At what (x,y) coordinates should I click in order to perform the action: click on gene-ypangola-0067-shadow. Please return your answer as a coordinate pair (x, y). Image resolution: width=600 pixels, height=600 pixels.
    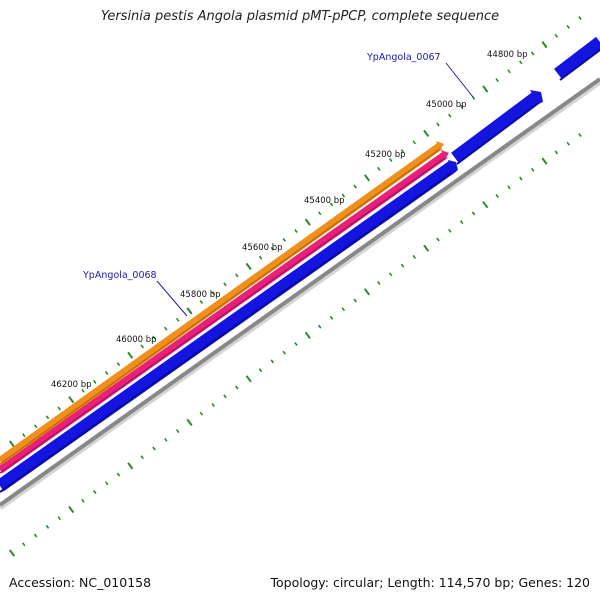
    Looking at the image, I should click on (498, 133).